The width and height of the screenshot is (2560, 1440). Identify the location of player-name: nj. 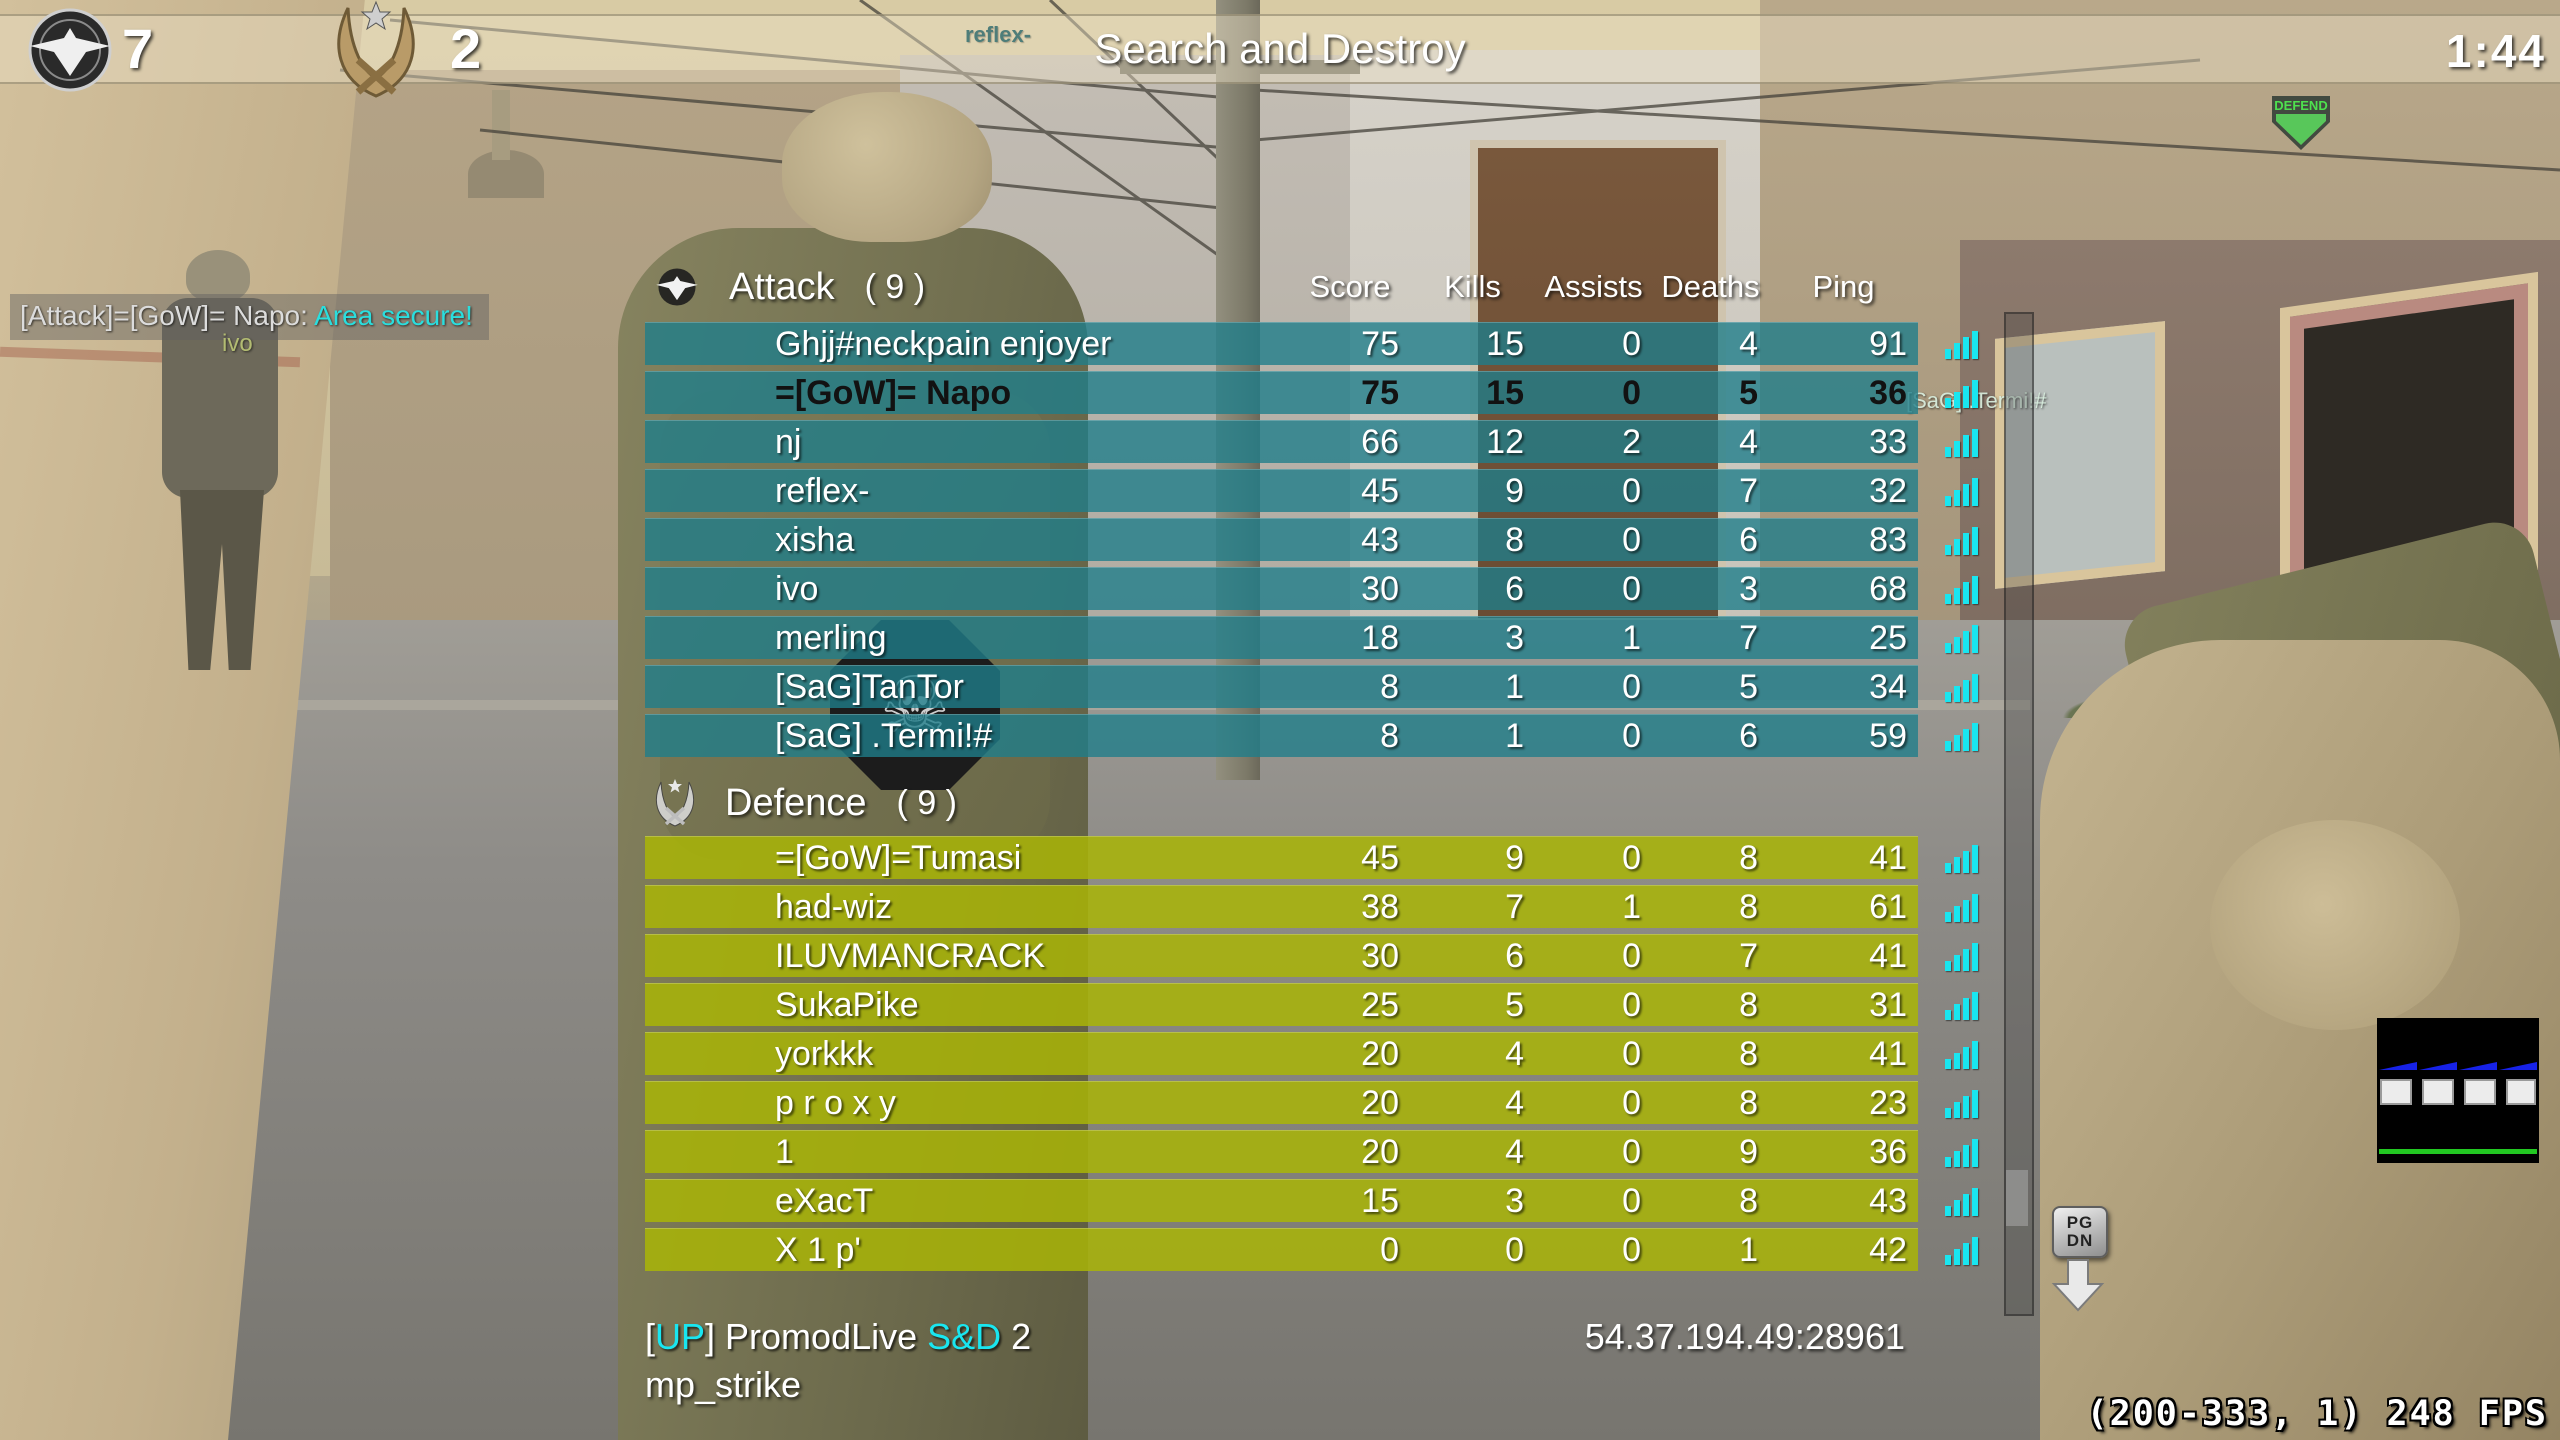
(788, 441).